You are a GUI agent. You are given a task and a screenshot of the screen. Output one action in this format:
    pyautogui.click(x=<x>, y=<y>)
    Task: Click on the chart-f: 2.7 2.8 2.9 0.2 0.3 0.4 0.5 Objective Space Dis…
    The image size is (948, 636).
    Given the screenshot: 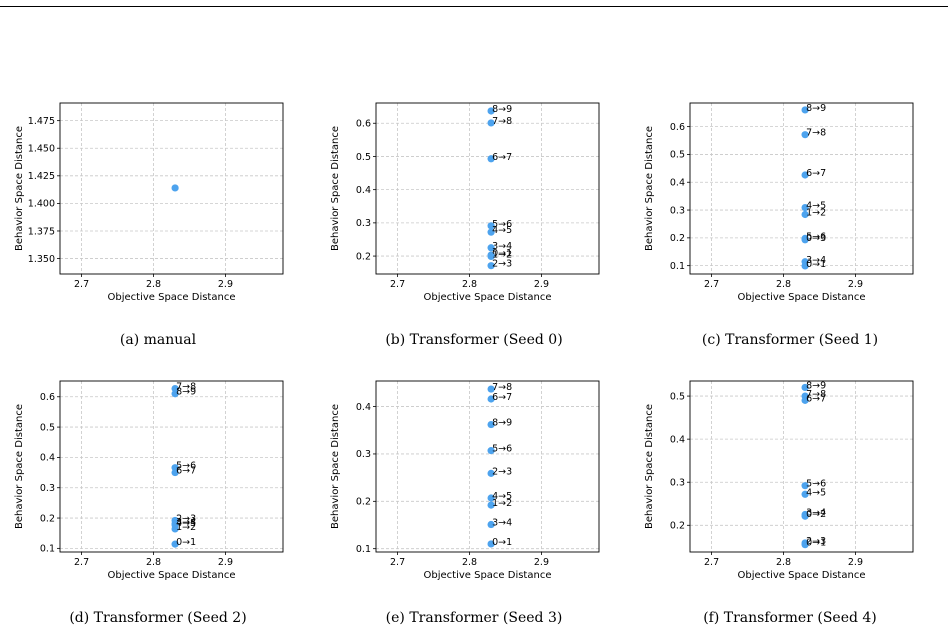 What is the action you would take?
    pyautogui.click(x=779, y=480)
    